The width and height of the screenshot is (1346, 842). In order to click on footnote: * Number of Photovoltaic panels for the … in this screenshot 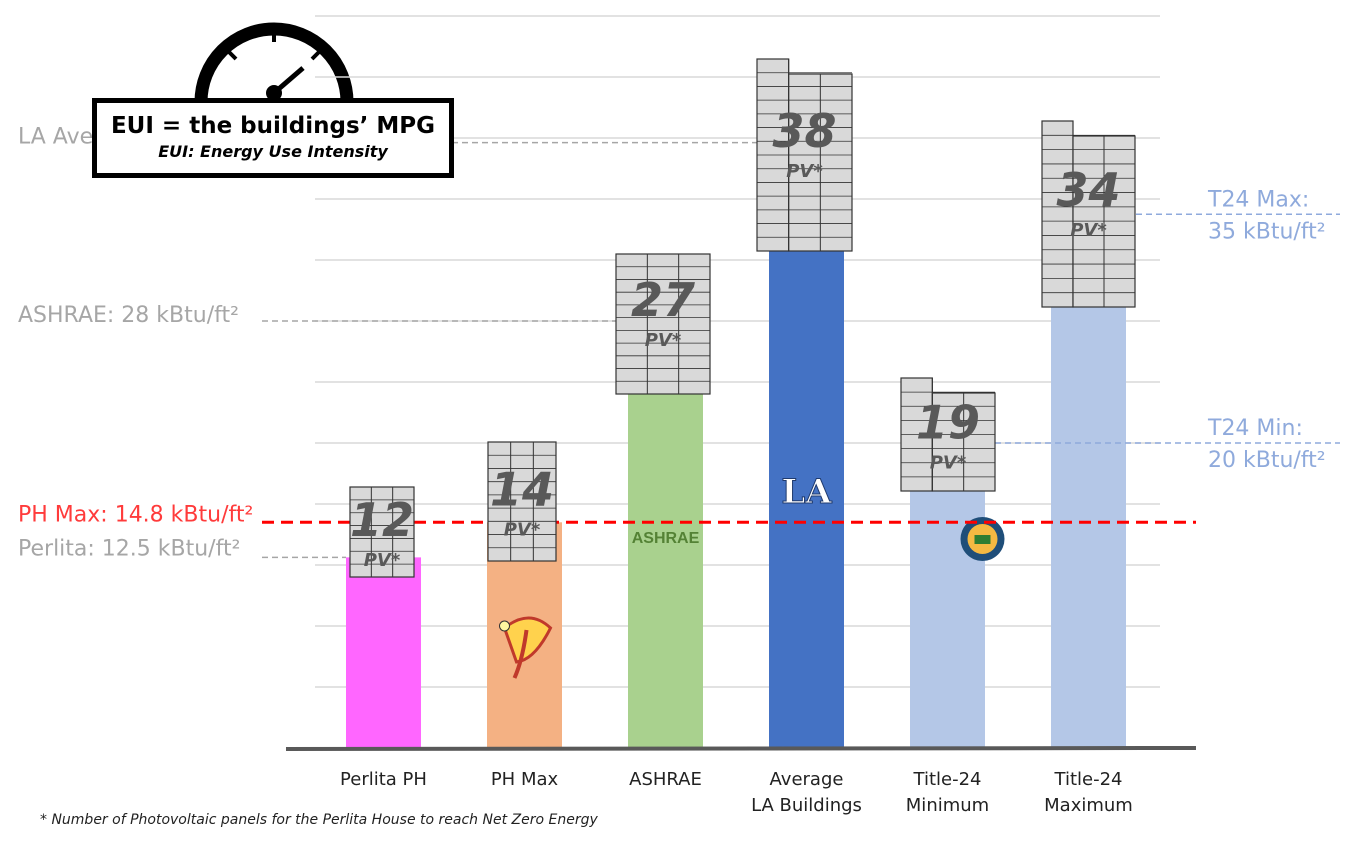, I will do `click(319, 820)`.